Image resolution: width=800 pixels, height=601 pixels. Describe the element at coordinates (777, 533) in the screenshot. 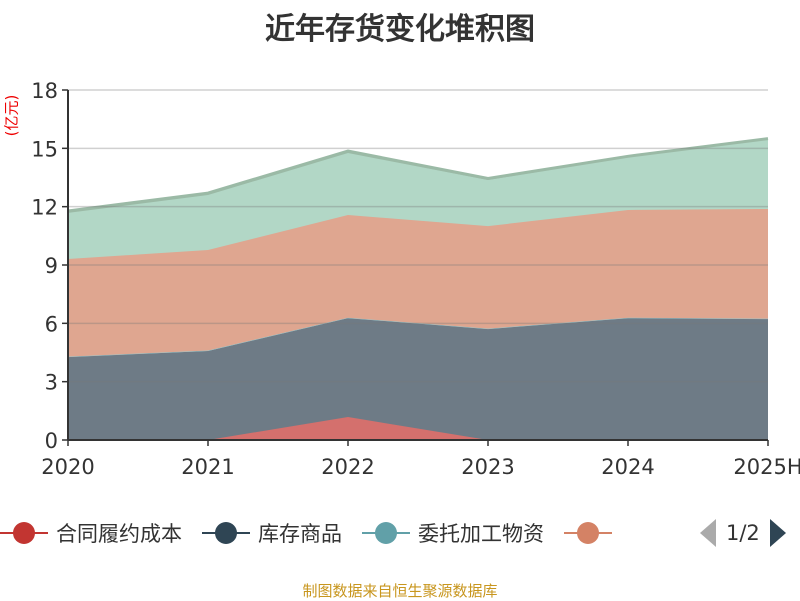

I see `next-page-icon` at that location.